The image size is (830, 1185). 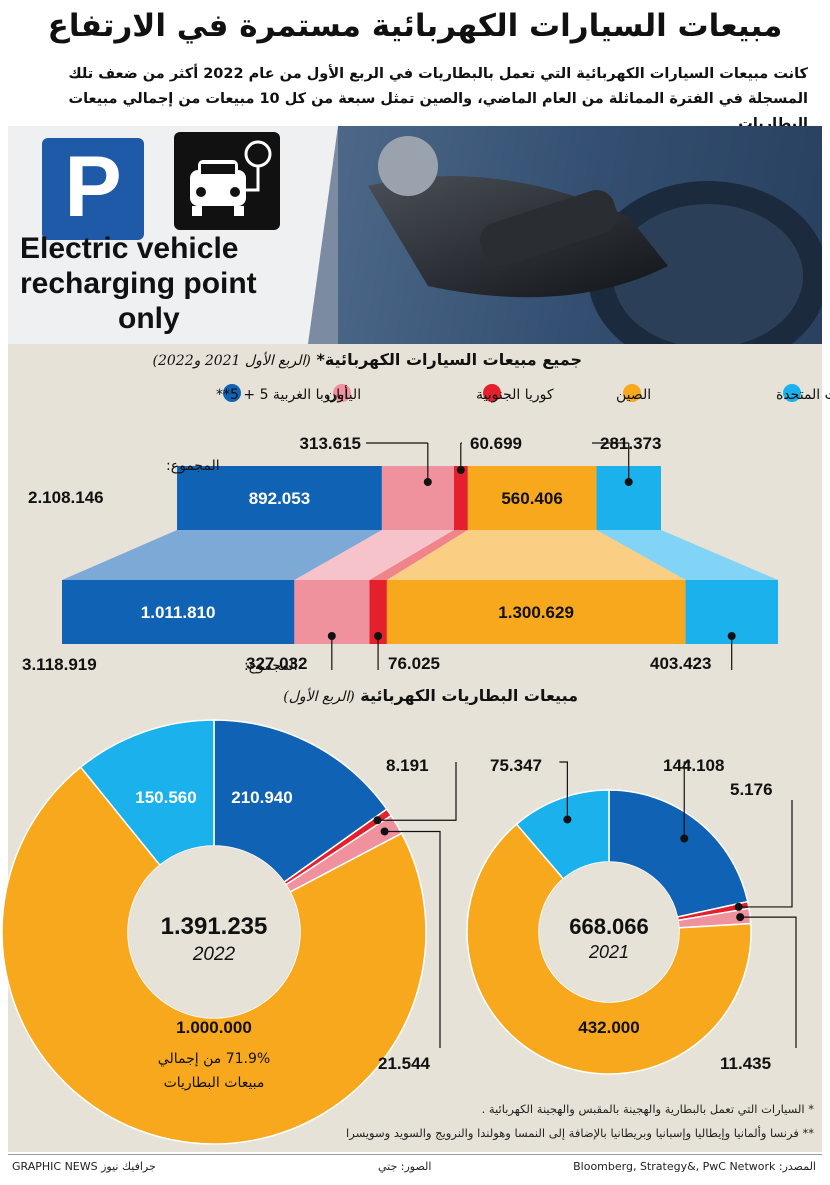 What do you see at coordinates (768, 982) in the screenshot?
I see `callout-line-donut2021-japan` at bounding box center [768, 982].